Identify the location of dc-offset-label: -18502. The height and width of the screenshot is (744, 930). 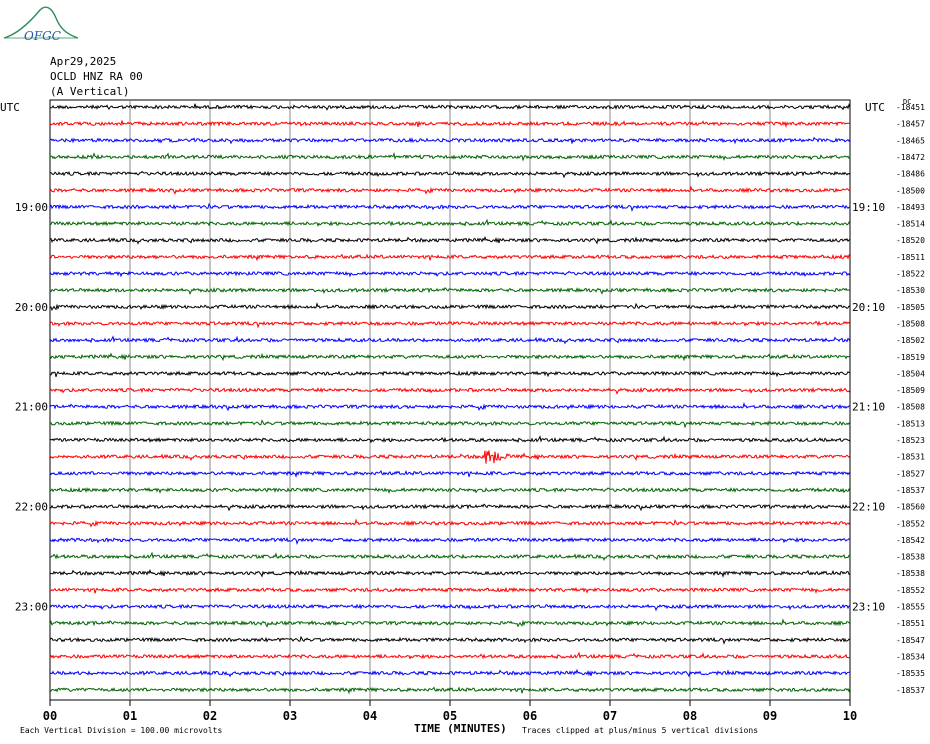
(910, 340).